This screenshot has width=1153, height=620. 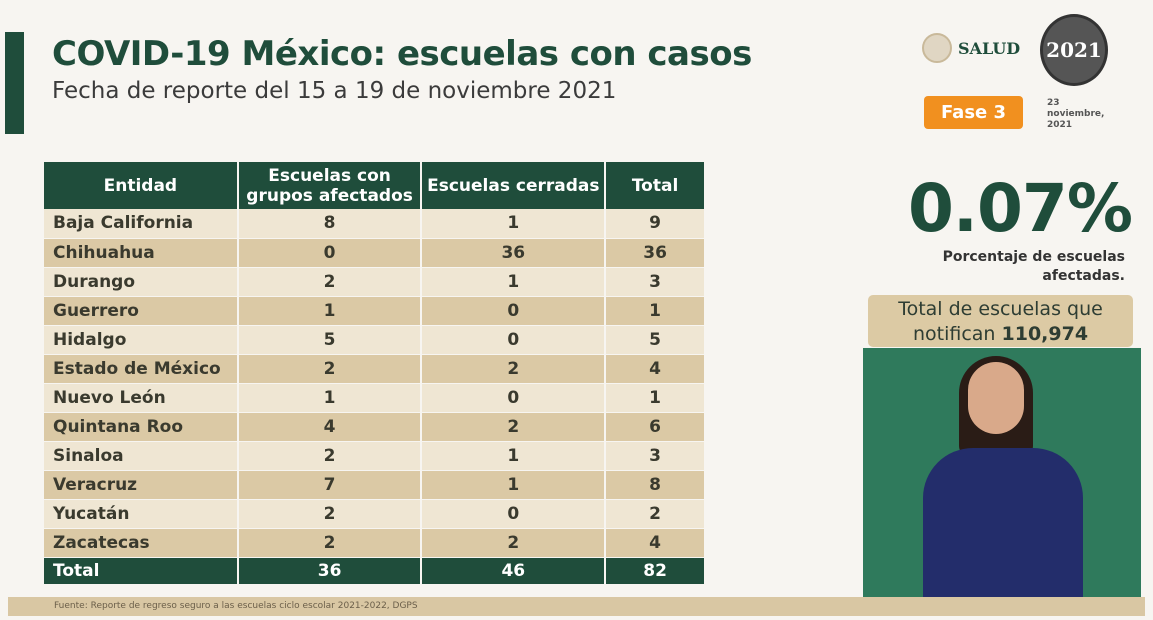 What do you see at coordinates (330, 185) in the screenshot?
I see `col-header: Escuelas con grupos afectados` at bounding box center [330, 185].